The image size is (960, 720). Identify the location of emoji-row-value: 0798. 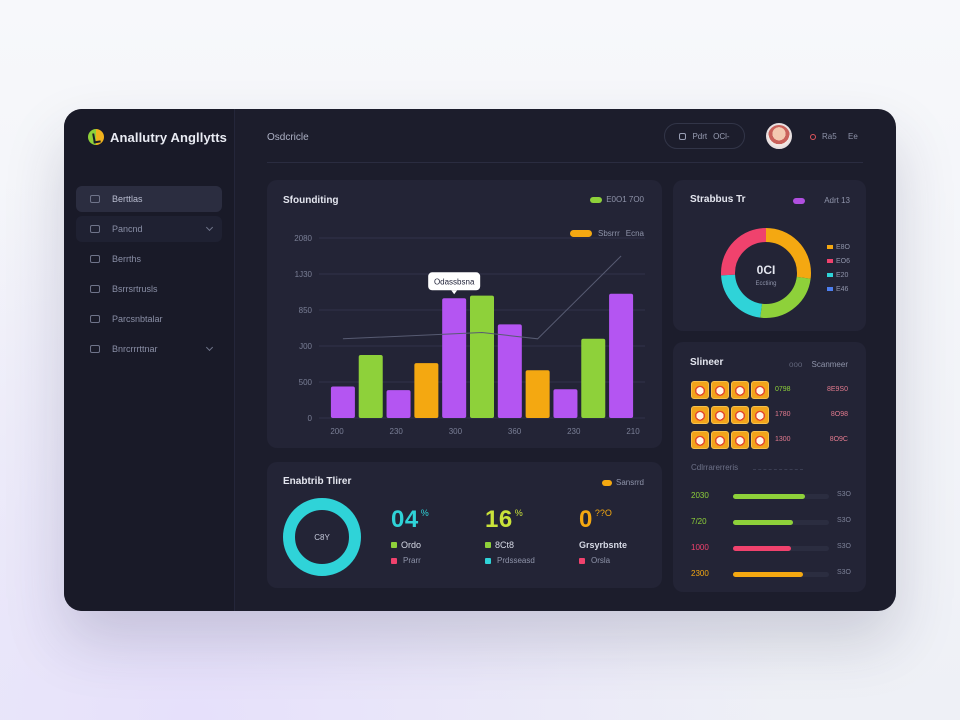
(783, 389).